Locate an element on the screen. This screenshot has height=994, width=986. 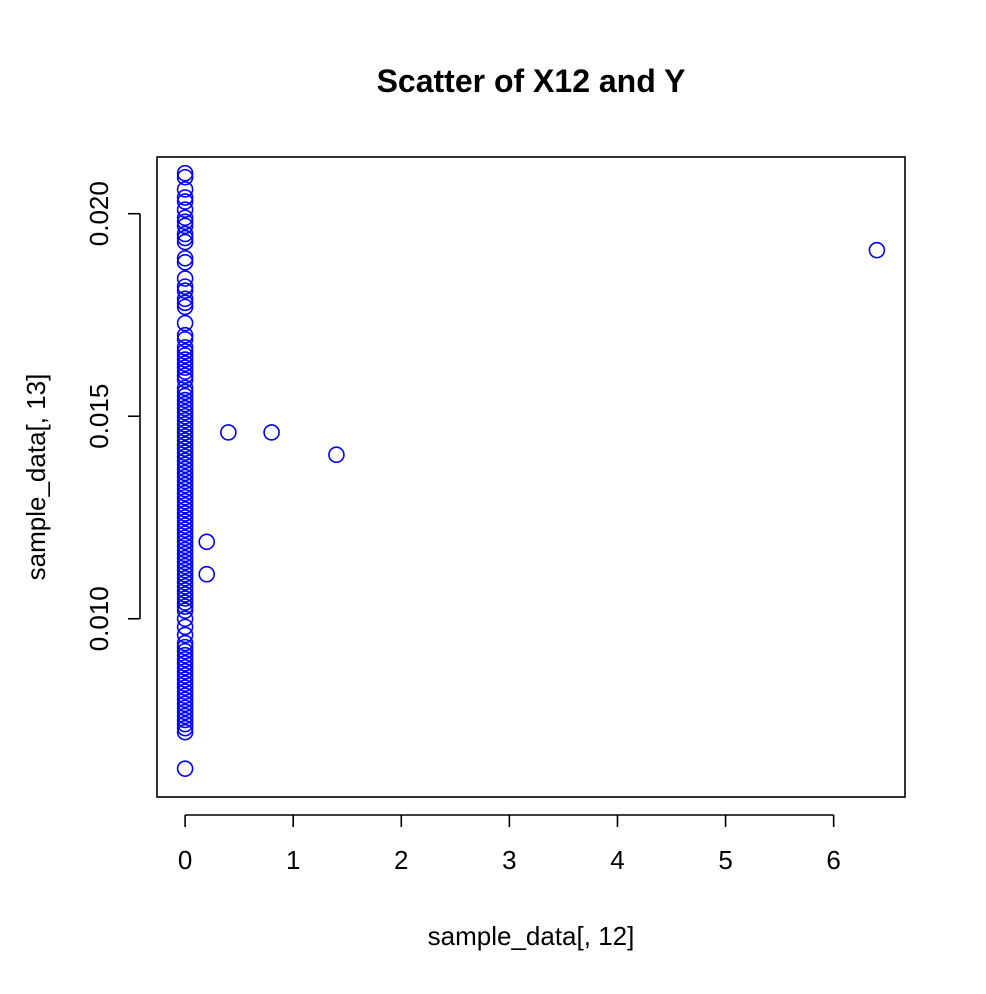
y-axis: 0.010 0.015 0.020 is located at coordinates (112, 416).